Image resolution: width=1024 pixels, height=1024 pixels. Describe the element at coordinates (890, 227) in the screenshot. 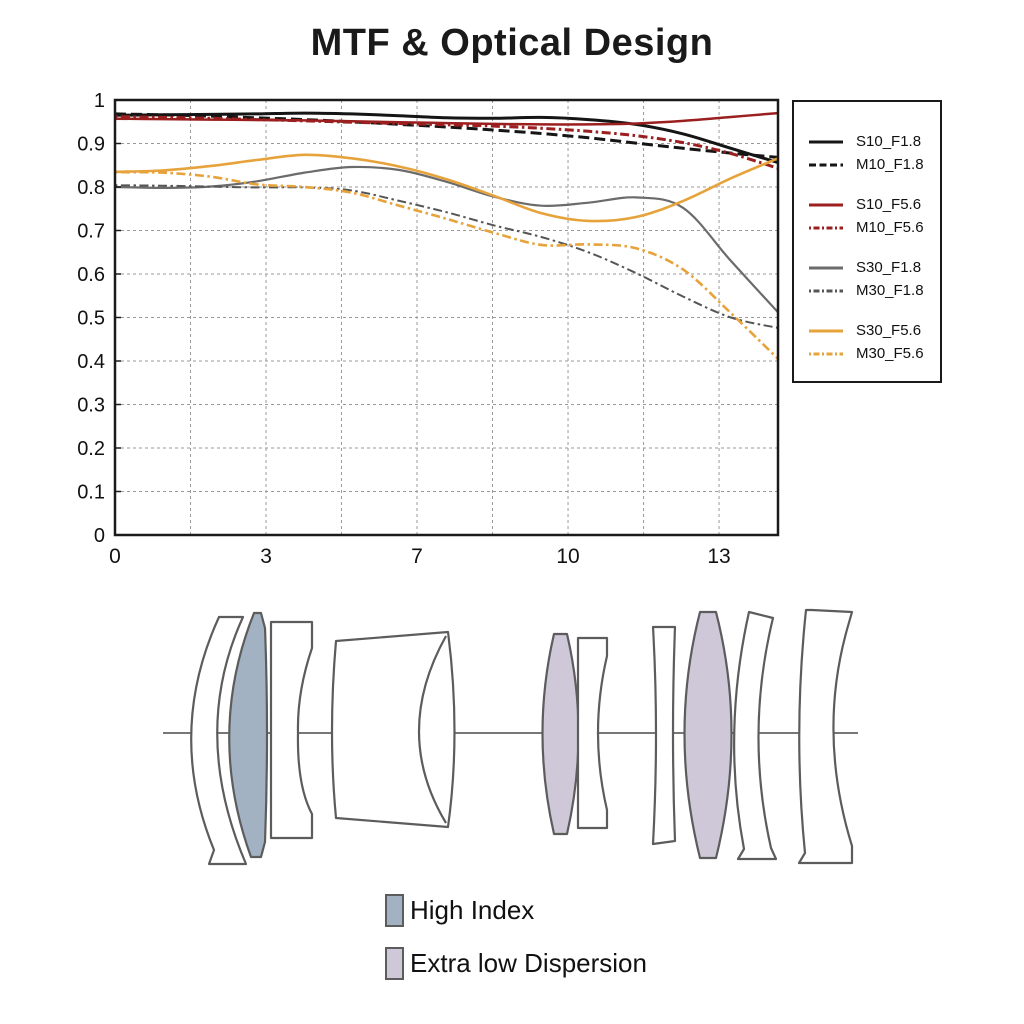

I see `legend-label-M10_F5.6: M10_F5.6` at that location.